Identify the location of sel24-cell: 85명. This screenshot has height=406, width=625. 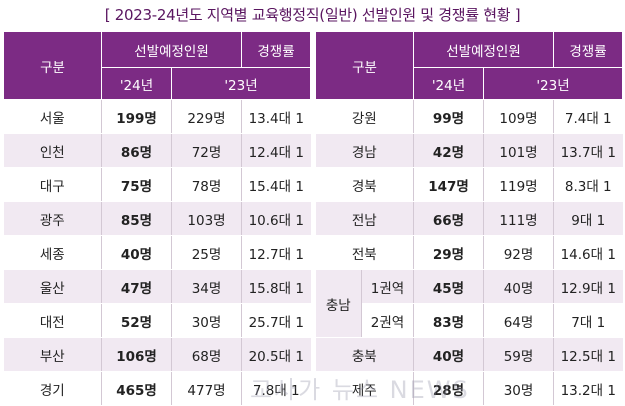
(136, 218).